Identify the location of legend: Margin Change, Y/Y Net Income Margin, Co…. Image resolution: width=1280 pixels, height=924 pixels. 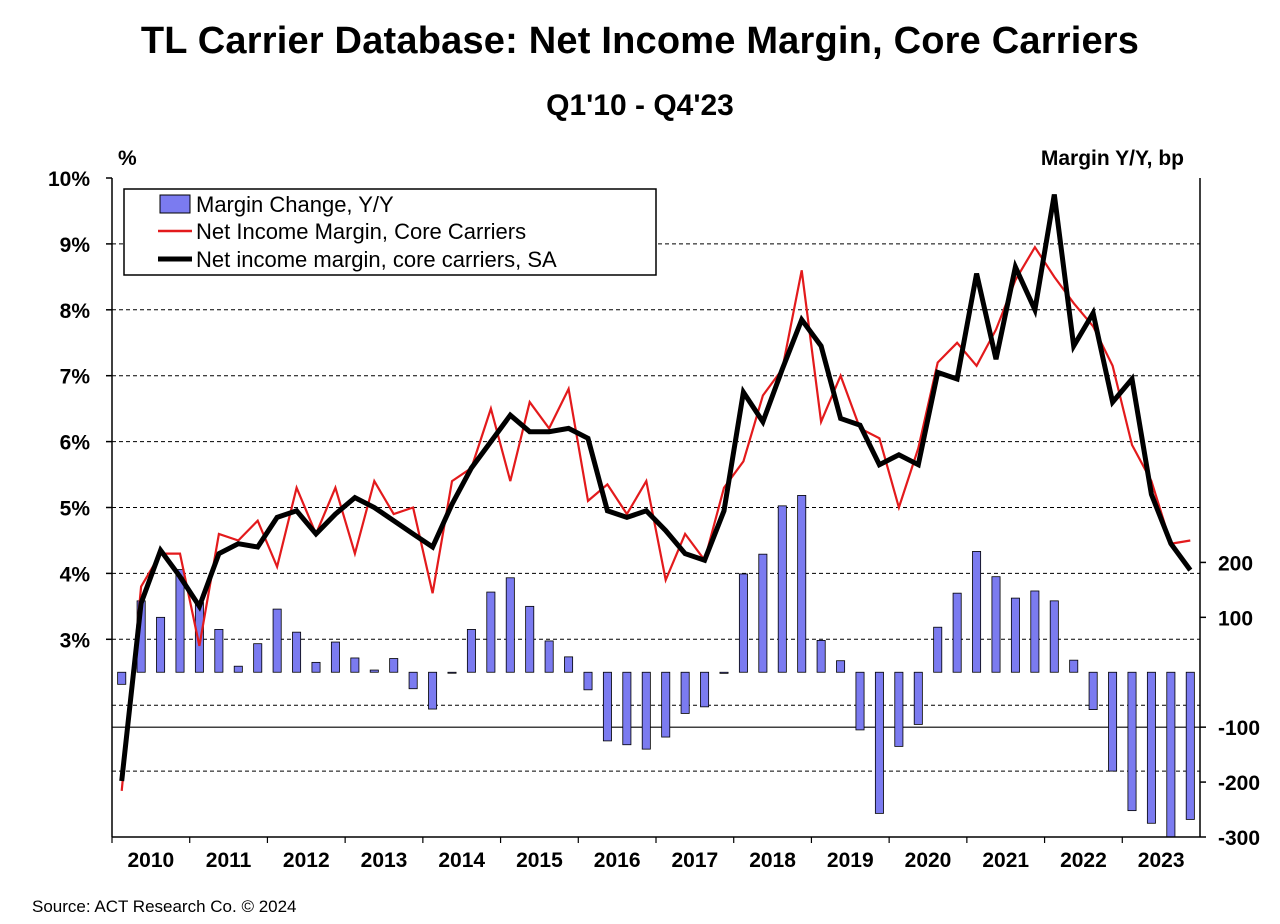
(390, 232).